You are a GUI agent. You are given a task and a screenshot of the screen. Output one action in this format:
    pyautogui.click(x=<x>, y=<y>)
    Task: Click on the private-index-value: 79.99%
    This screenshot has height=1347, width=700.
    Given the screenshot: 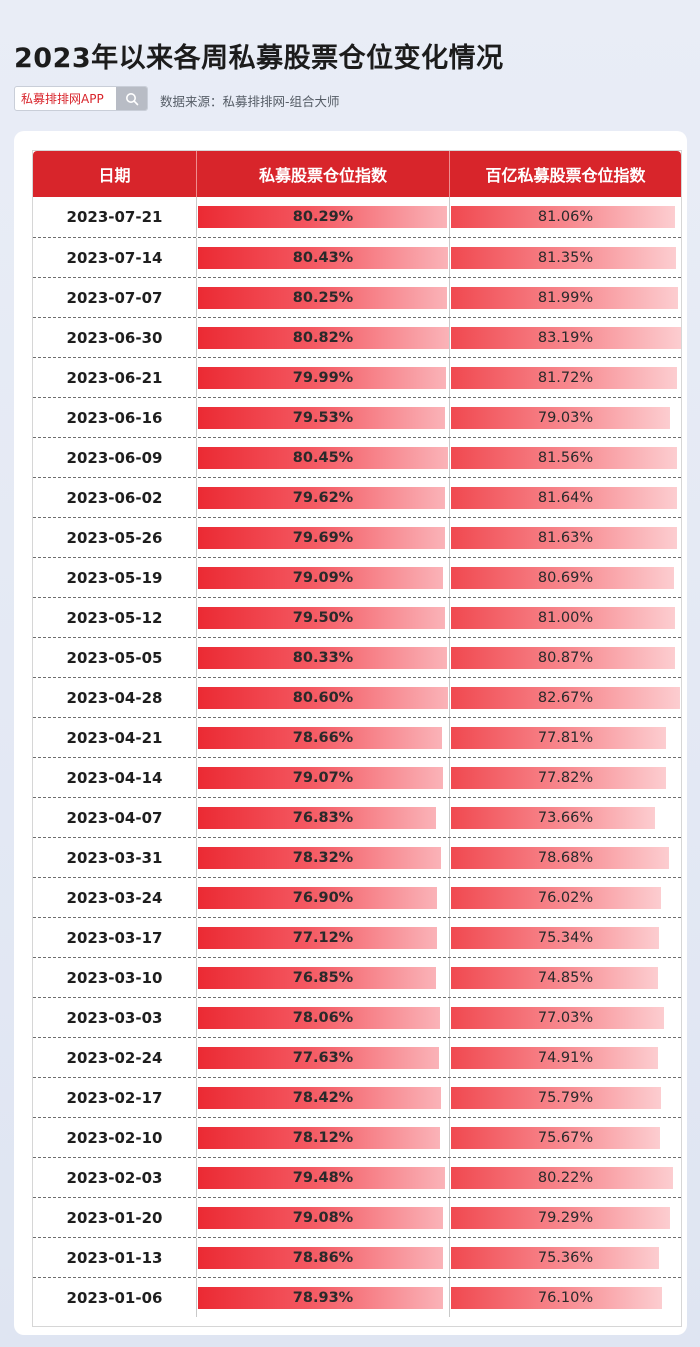 What is the action you would take?
    pyautogui.click(x=323, y=377)
    